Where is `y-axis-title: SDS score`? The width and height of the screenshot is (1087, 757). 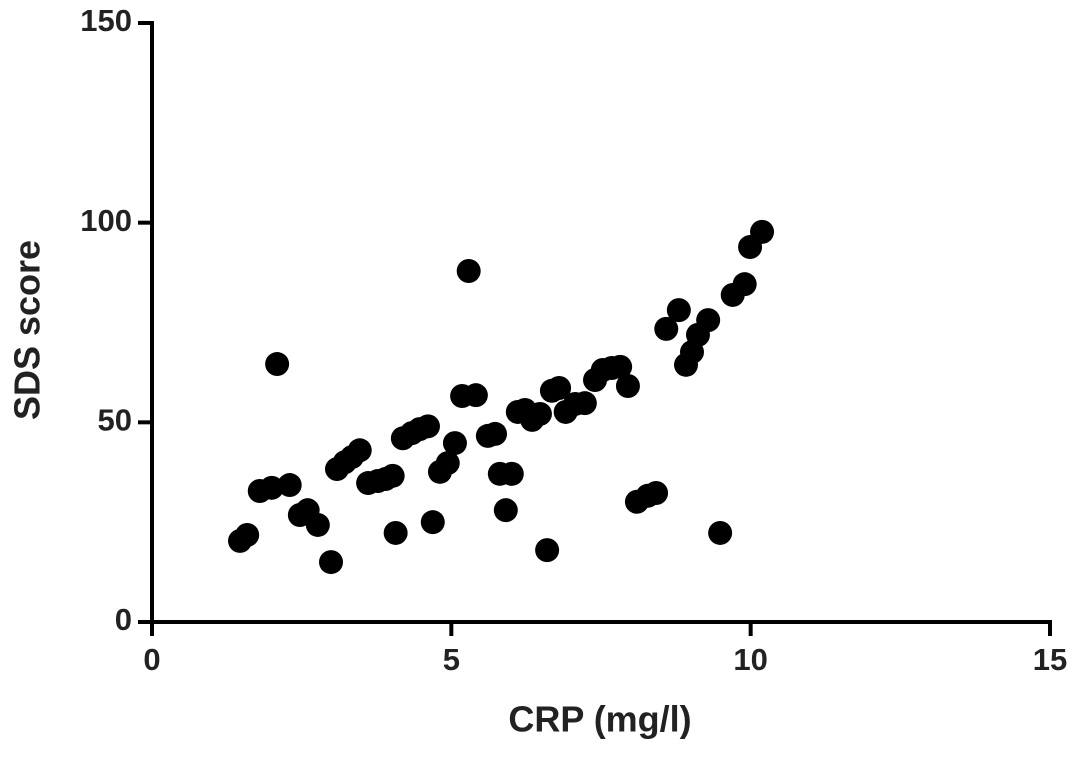
y-axis-title: SDS score is located at coordinates (27, 330).